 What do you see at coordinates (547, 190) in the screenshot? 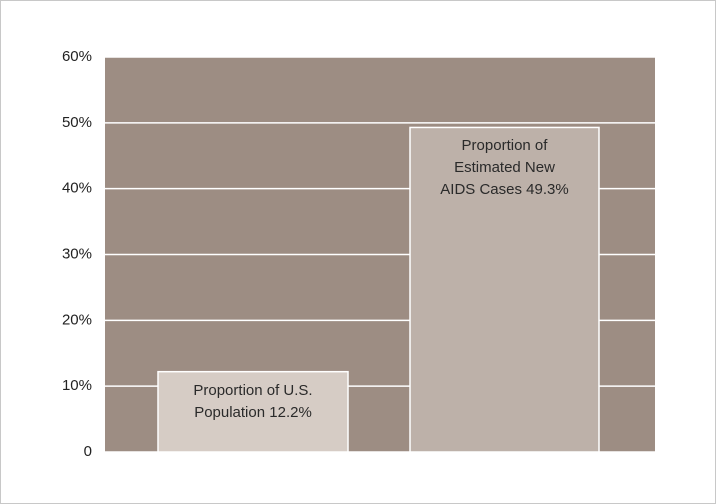
I see `value-label: 49.3%` at bounding box center [547, 190].